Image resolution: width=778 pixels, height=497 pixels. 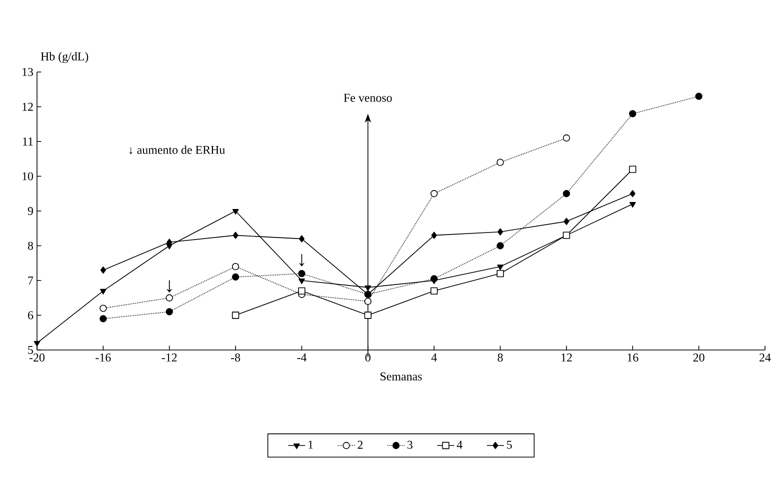 What do you see at coordinates (368, 98) in the screenshot?
I see `ref-line-label: Fe venoso` at bounding box center [368, 98].